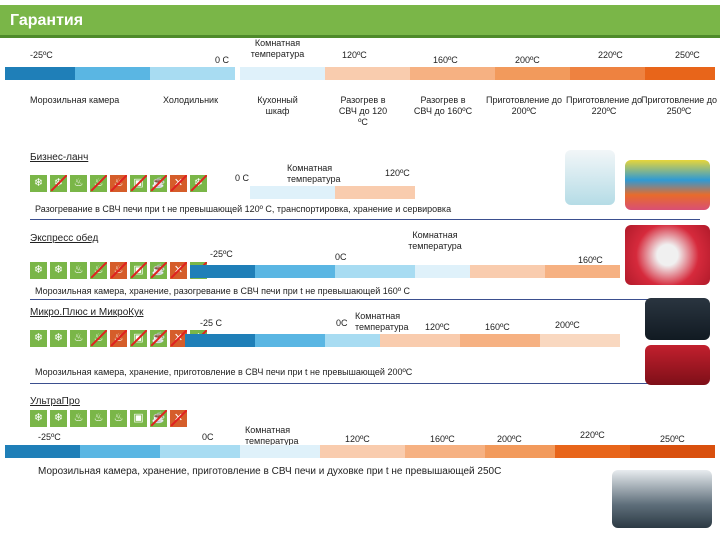 The width and height of the screenshot is (720, 540). Describe the element at coordinates (342, 323) in the screenshot. I see `s3-temp-0: 0C` at that location.